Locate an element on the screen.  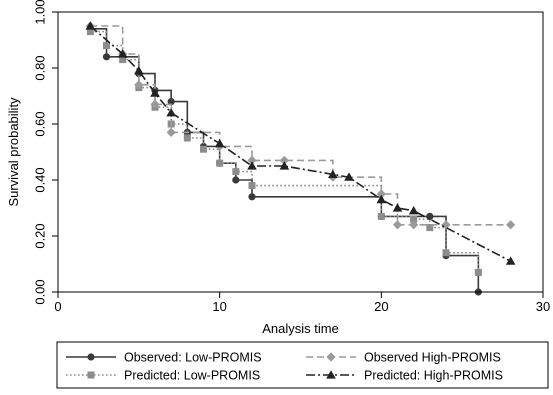
legend-item: Predicted: Low-PROMIS is located at coordinates (163, 375).